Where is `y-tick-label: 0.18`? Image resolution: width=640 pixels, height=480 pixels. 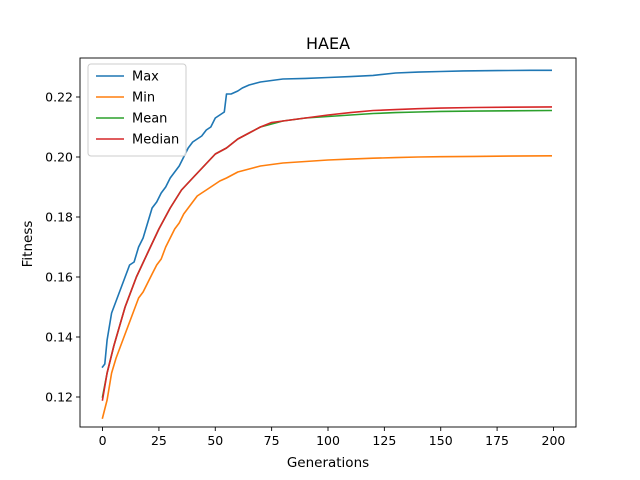
y-tick-label: 0.18 is located at coordinates (59, 217).